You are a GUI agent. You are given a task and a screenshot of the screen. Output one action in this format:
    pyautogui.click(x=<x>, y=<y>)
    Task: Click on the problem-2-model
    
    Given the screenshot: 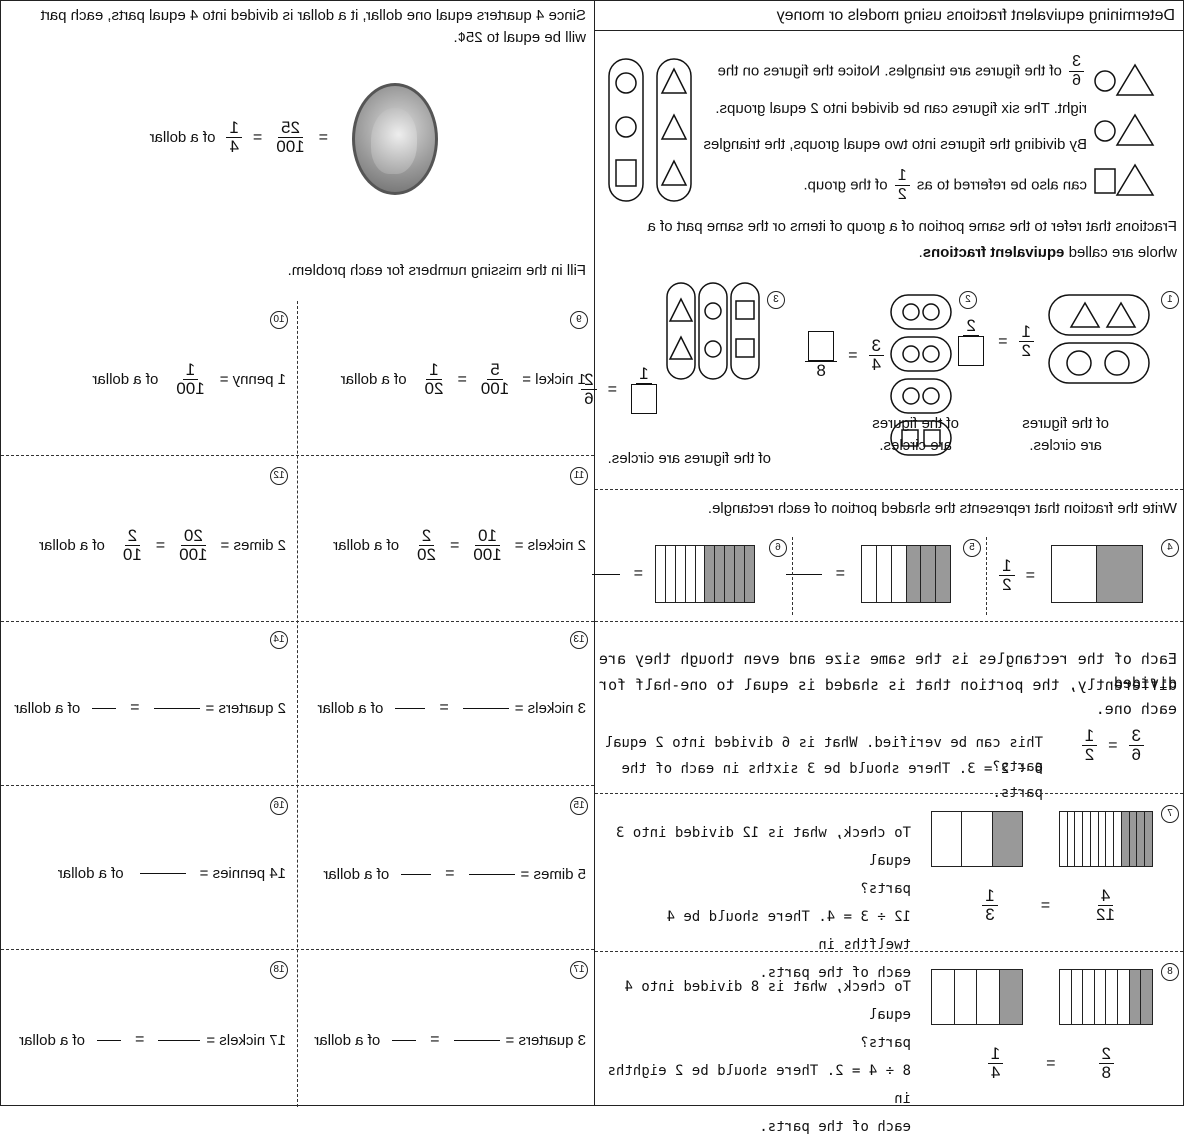 What is the action you would take?
    pyautogui.click(x=921, y=375)
    